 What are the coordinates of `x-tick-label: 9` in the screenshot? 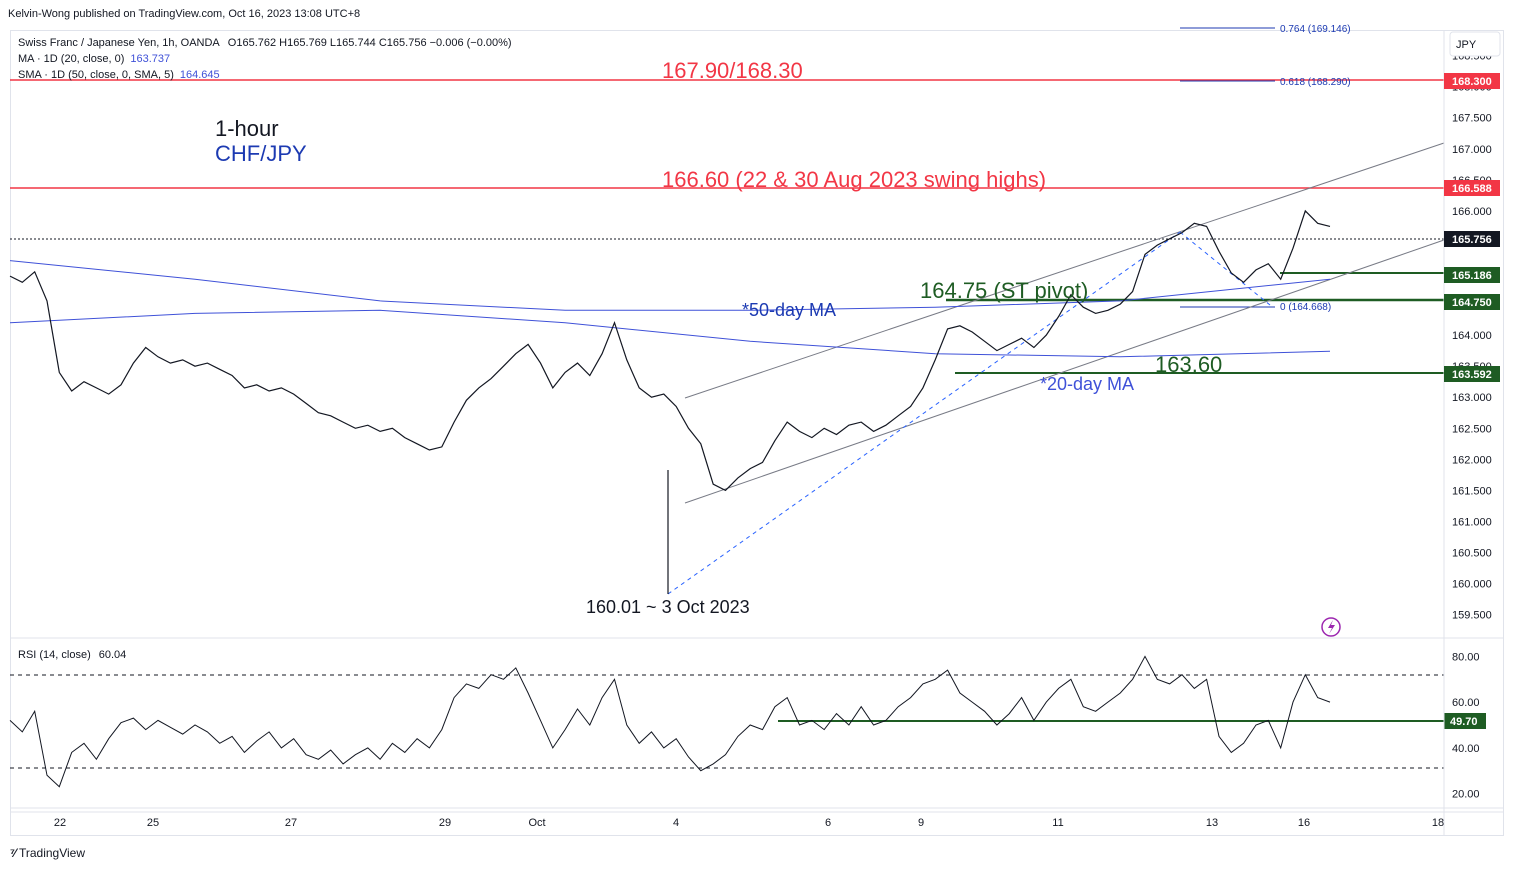 It's located at (921, 823).